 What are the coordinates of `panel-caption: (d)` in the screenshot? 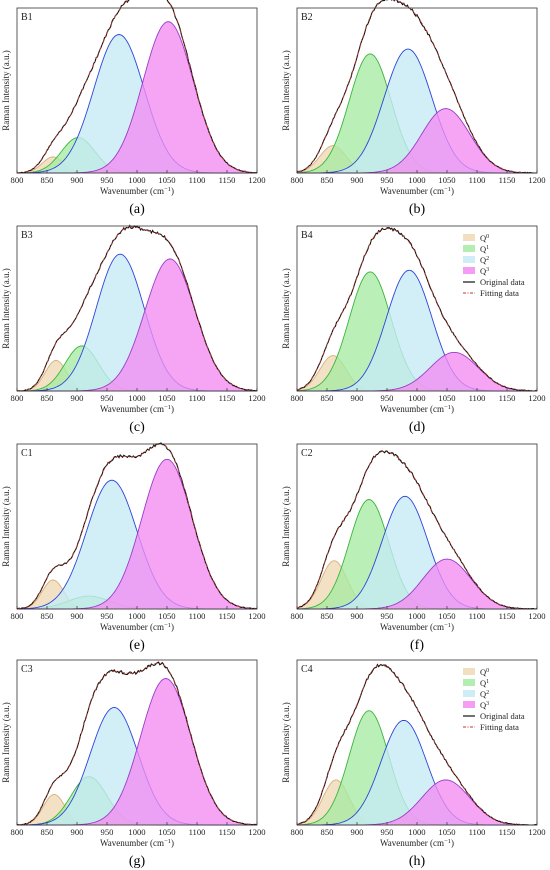 It's located at (417, 427).